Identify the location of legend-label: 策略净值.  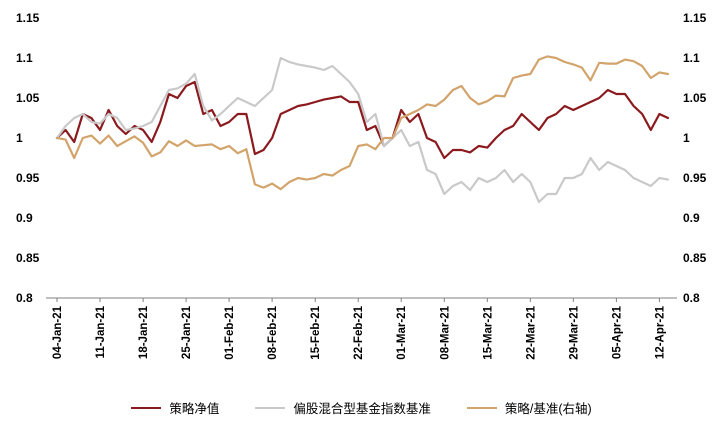
(194, 409).